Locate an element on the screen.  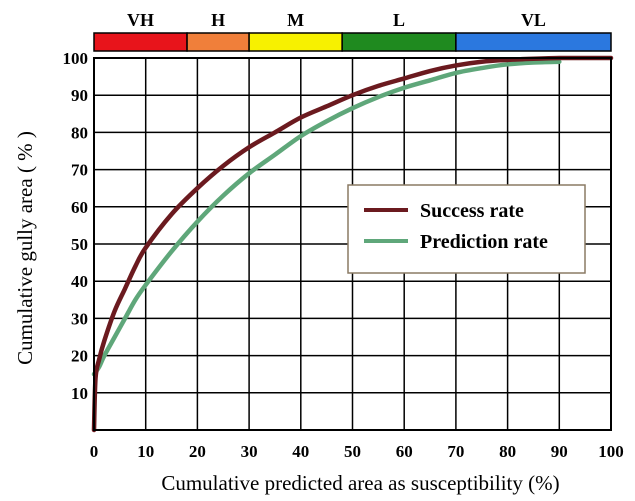
class-band-h is located at coordinates (218, 42).